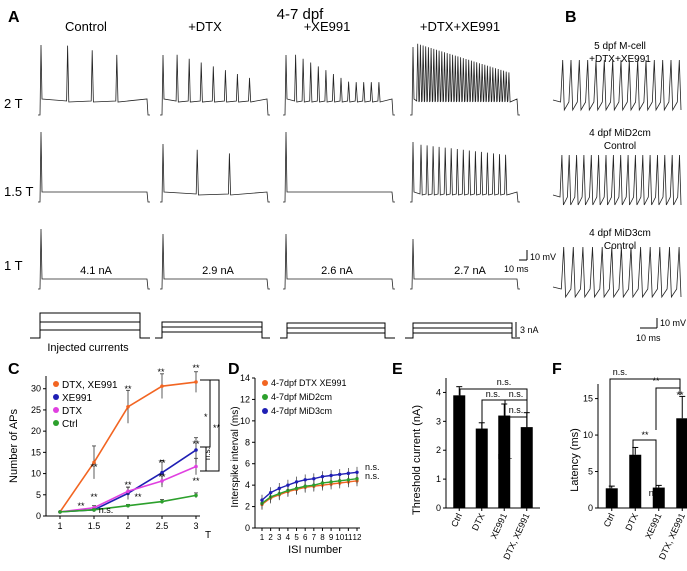  I want to click on chart-c-ylabel: Number of APs, so click(14, 446).